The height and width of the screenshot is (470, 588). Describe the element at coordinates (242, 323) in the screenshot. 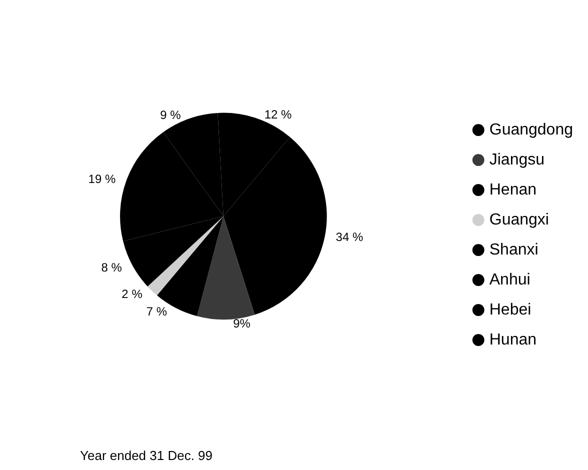

I see `data-label: 9%` at that location.